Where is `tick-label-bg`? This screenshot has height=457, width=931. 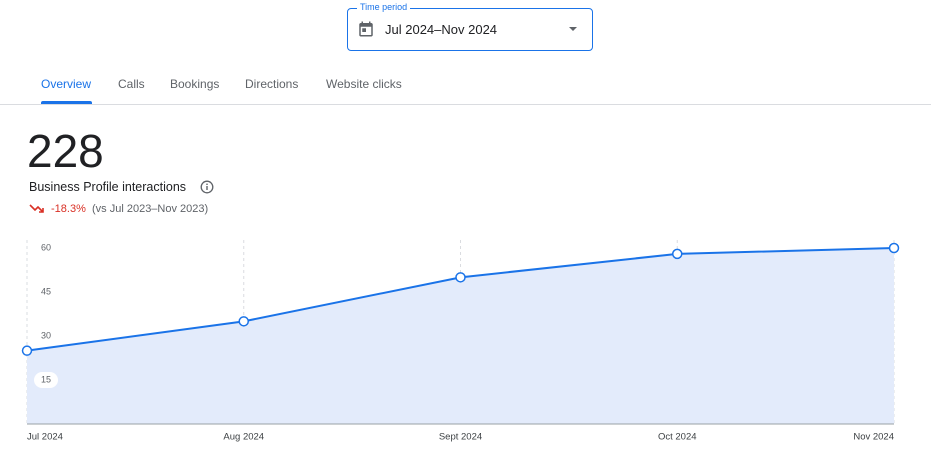
tick-label-bg is located at coordinates (46, 380).